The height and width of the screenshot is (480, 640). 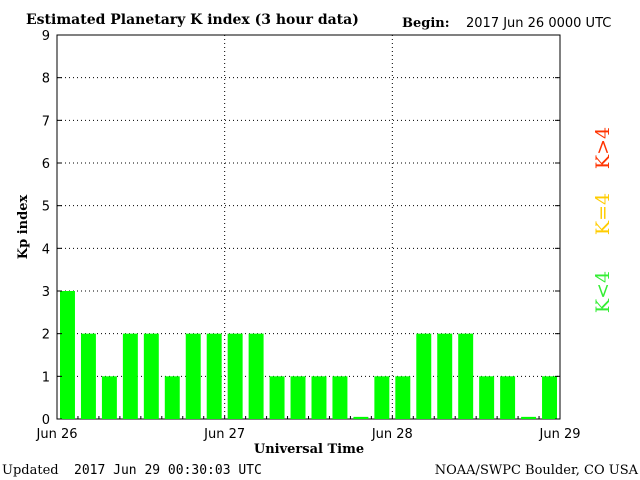 What do you see at coordinates (224, 434) in the screenshot?
I see `x-tick-label: Jun 27` at bounding box center [224, 434].